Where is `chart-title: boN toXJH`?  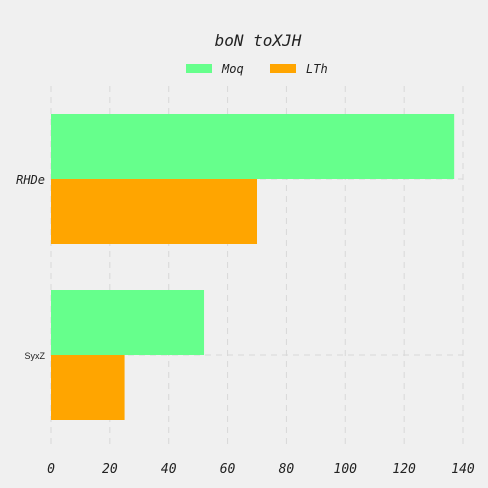
chart-title: boN toXJH is located at coordinates (258, 40).